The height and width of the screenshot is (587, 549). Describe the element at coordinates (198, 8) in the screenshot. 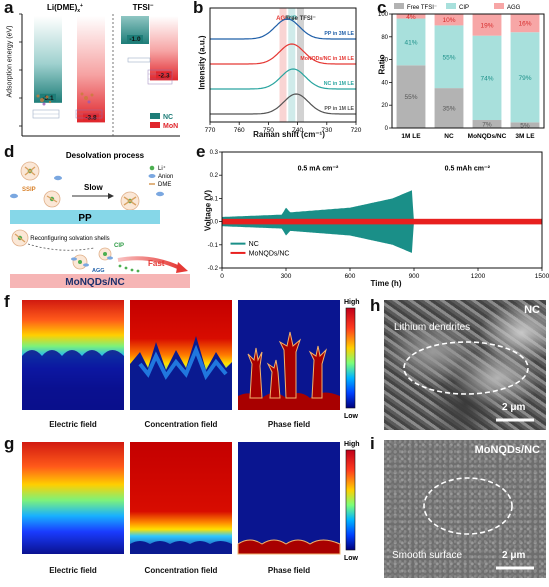

I see `panel-label-b: b` at that location.